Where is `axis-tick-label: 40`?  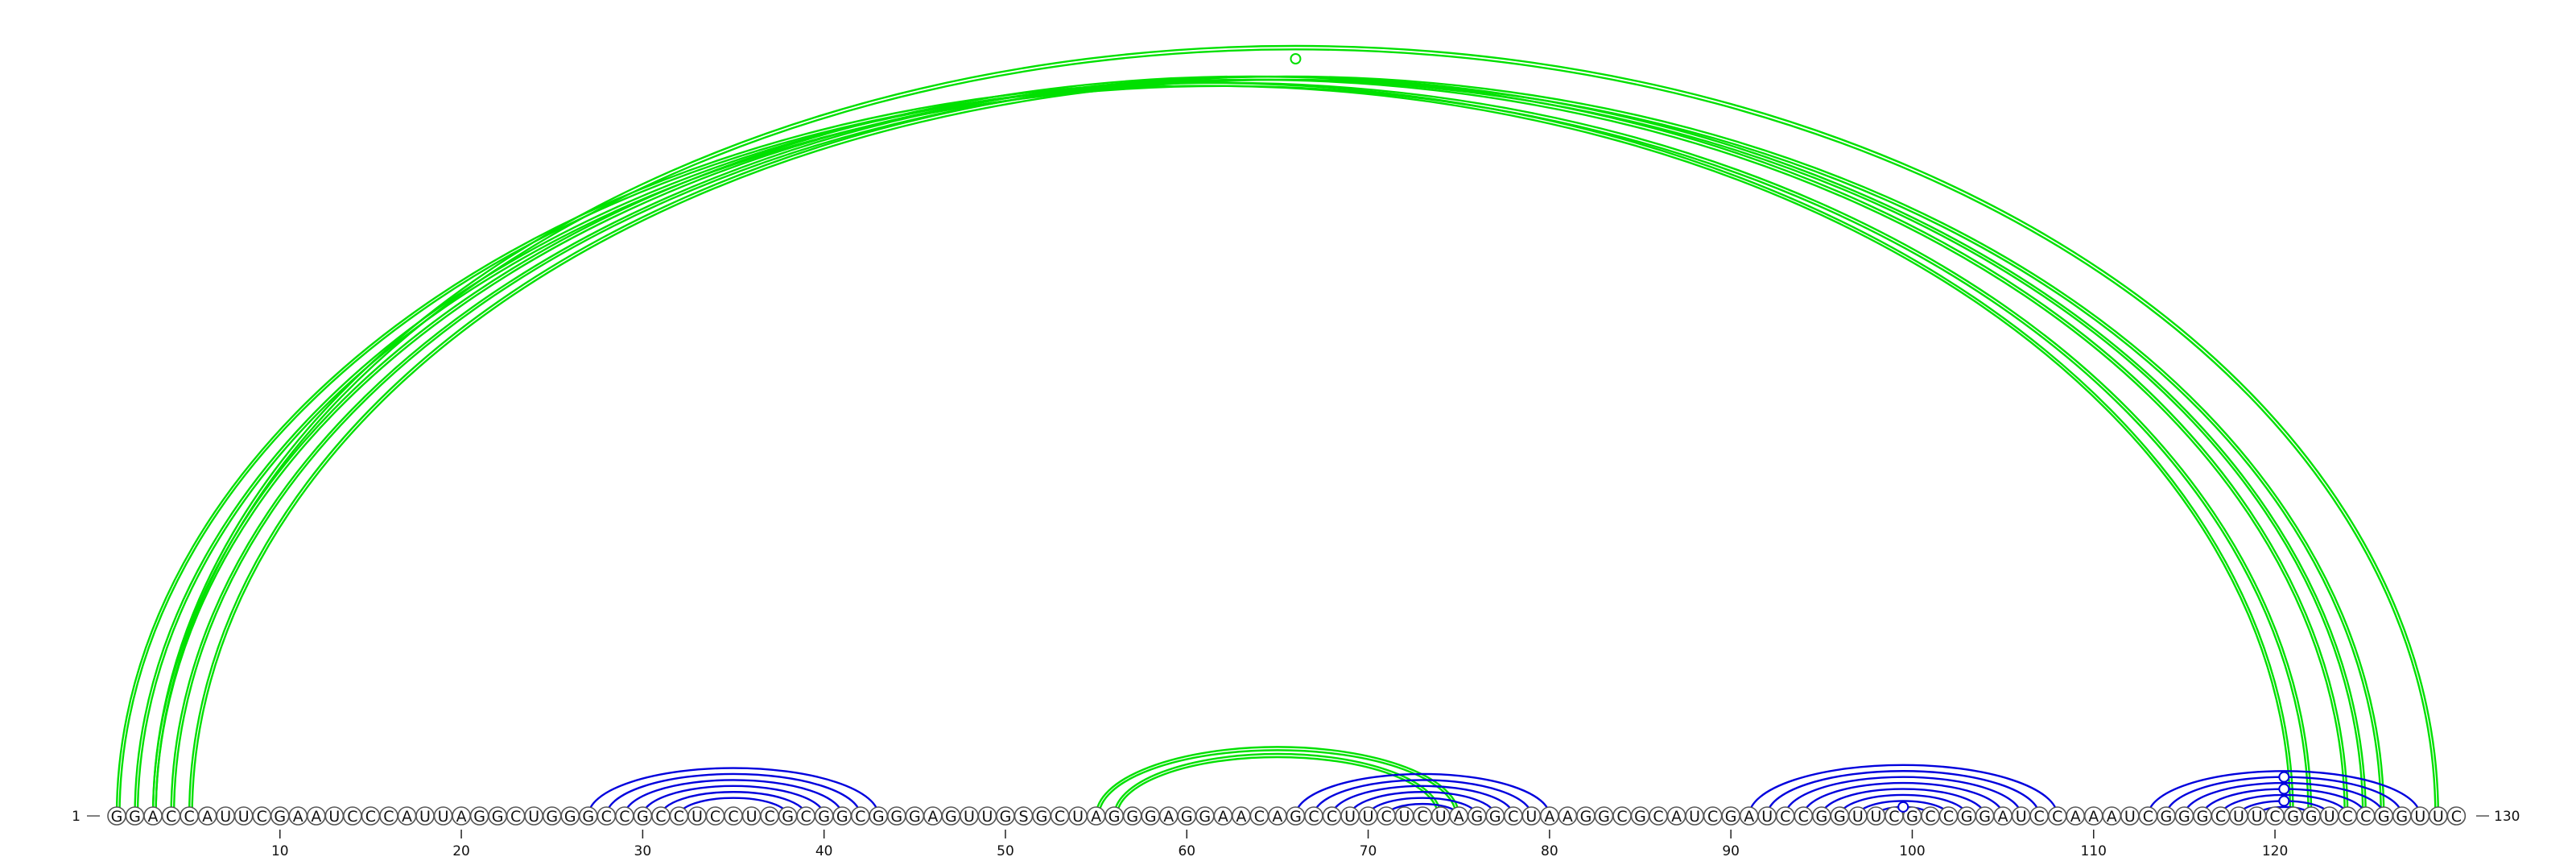
axis-tick-label: 40 is located at coordinates (824, 850).